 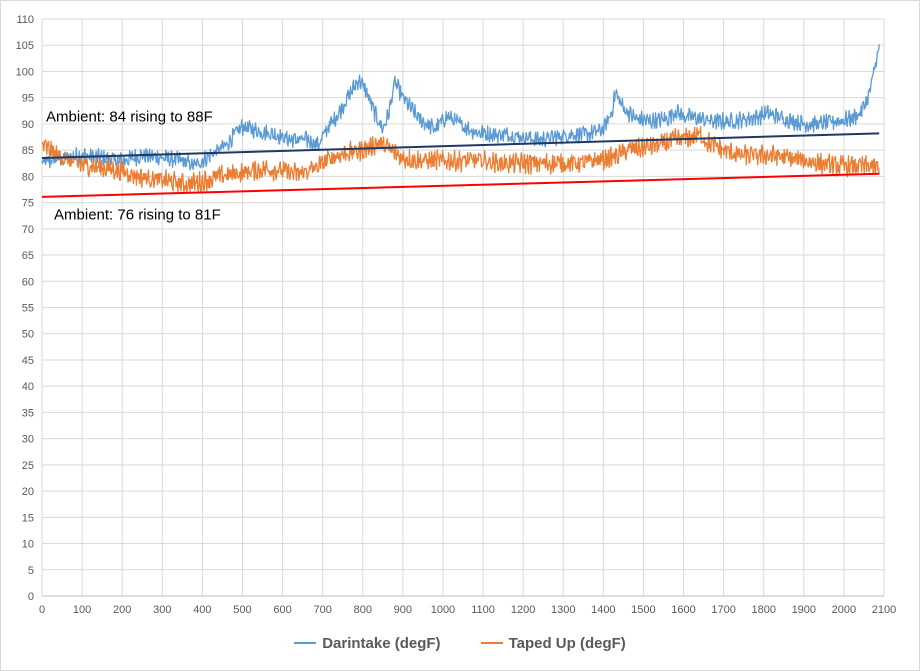 What do you see at coordinates (491, 643) in the screenshot?
I see `legend-swatch-taped-up` at bounding box center [491, 643].